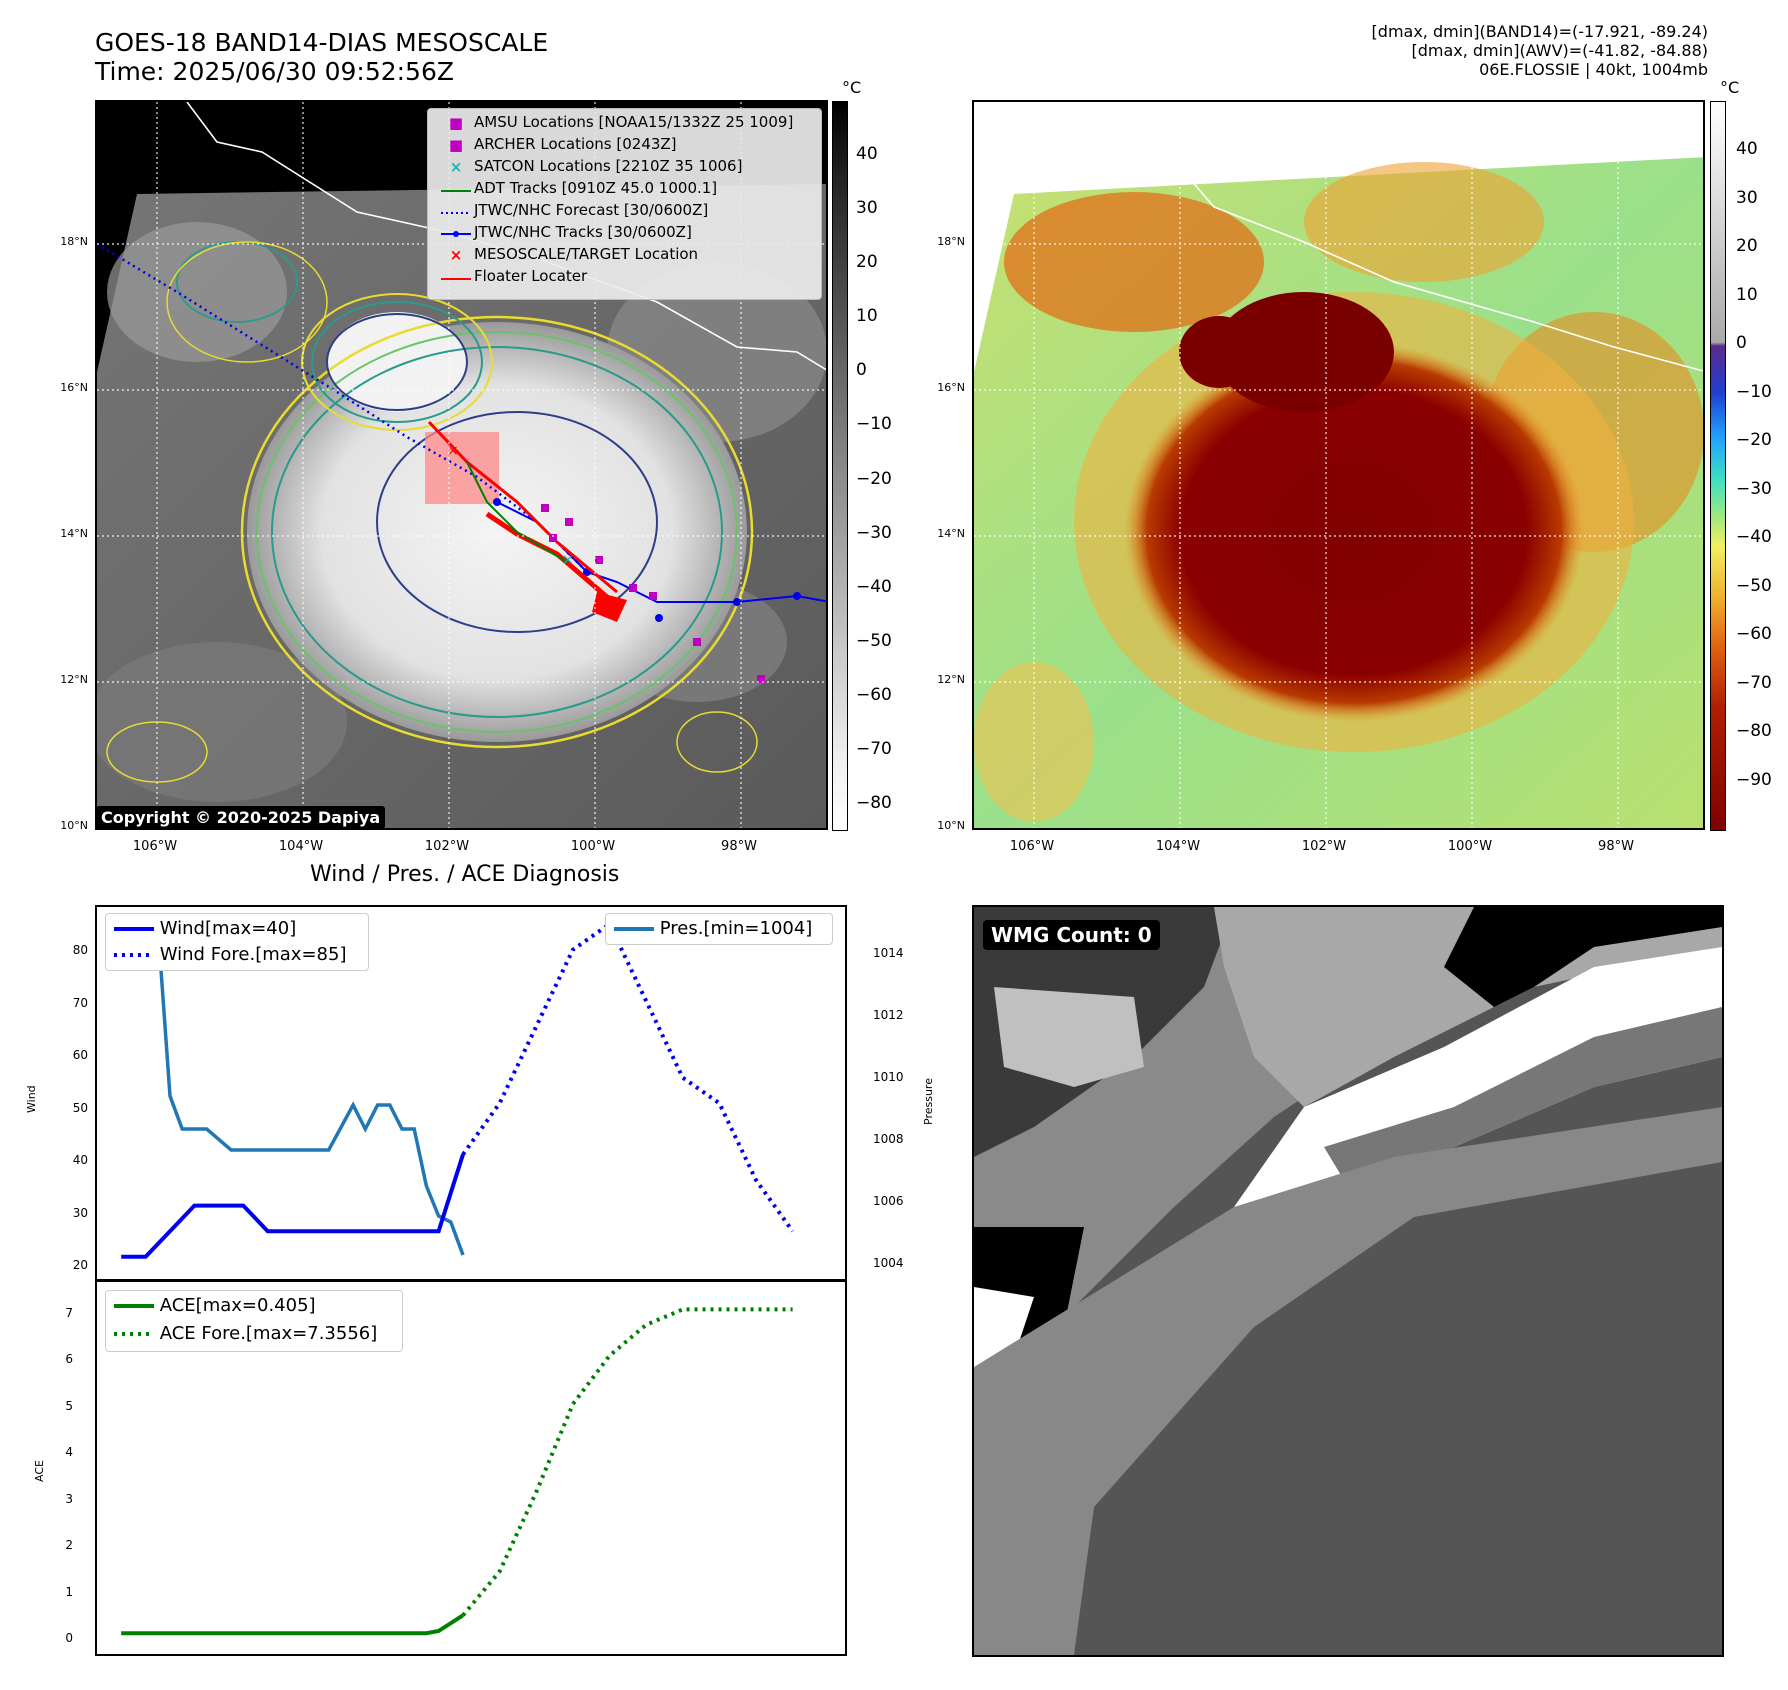  What do you see at coordinates (928, 1101) in the screenshot?
I see `pressure-axis-label: Pressure` at bounding box center [928, 1101].